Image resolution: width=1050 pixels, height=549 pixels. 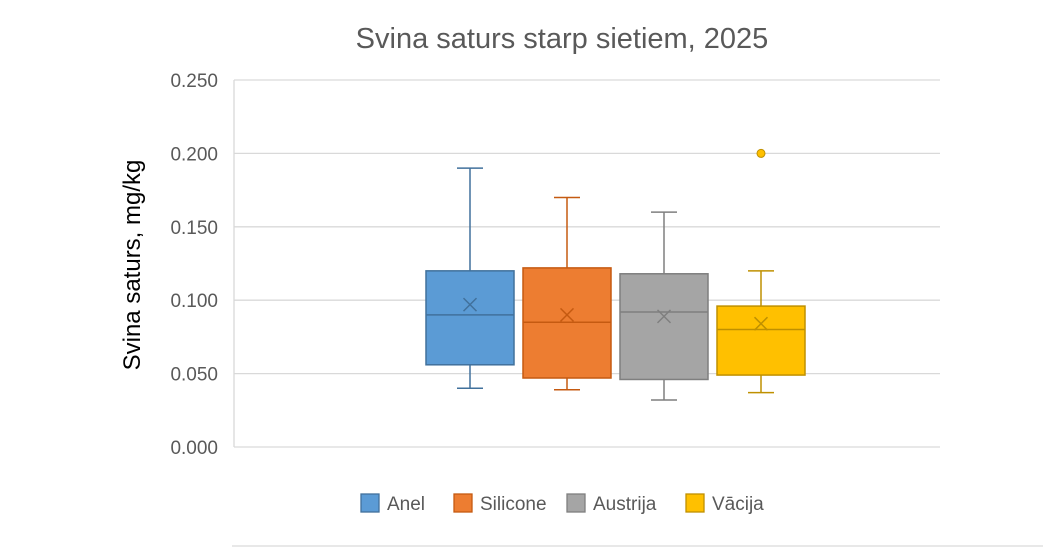 I want to click on legend-item-vācija: Vācija, so click(x=724, y=504).